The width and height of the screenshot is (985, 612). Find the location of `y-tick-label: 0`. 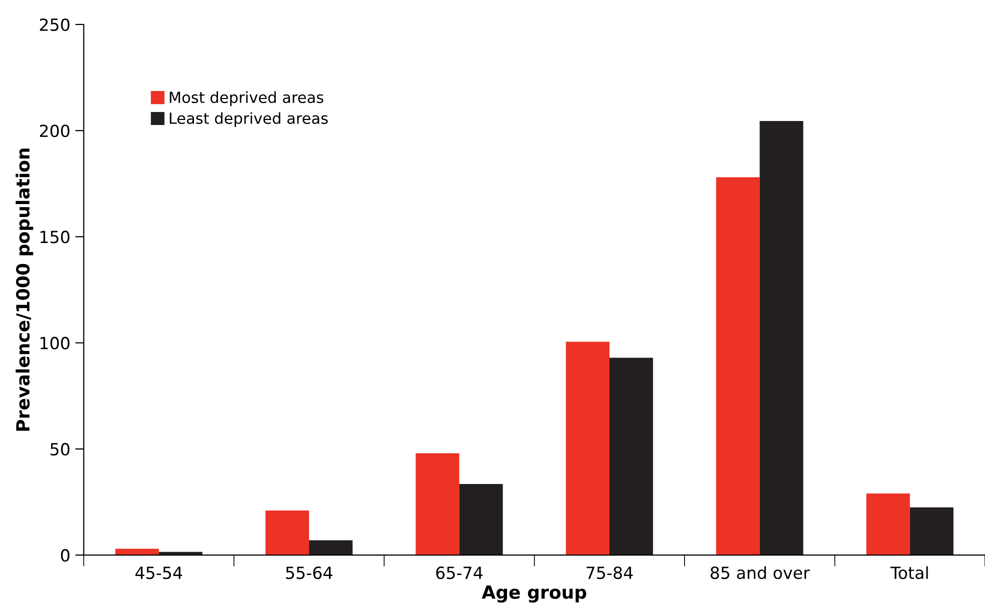

y-tick-label: 0 is located at coordinates (65, 555).